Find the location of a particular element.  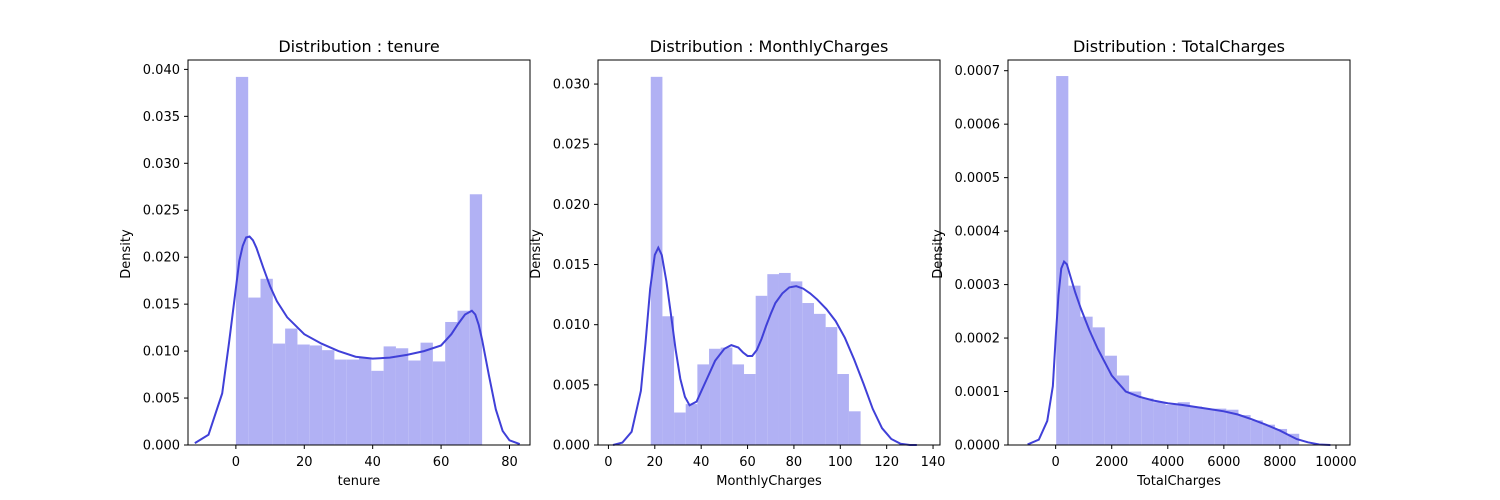

y-tick-label: 0.0000 is located at coordinates (978, 446).